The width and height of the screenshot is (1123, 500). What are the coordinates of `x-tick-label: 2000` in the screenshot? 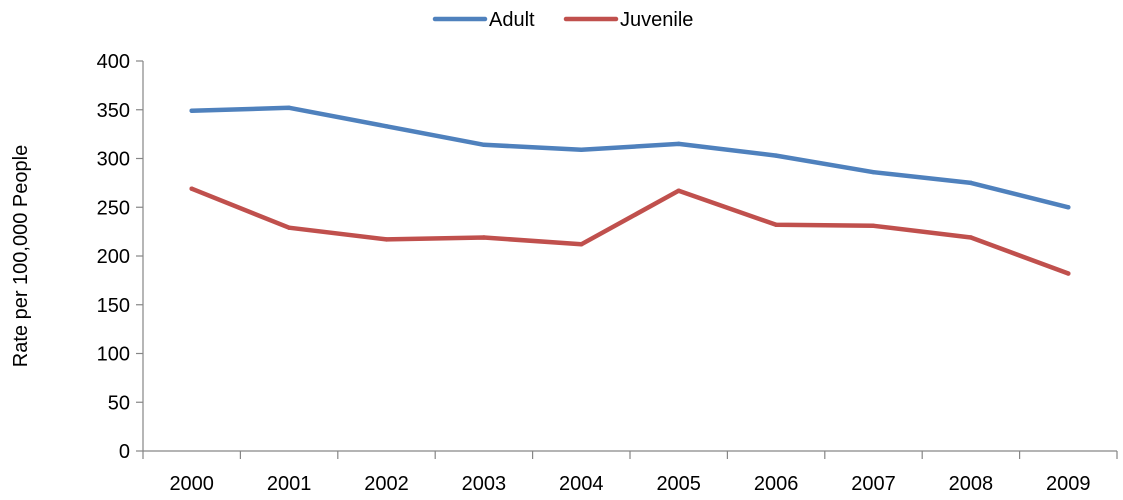 It's located at (191, 484).